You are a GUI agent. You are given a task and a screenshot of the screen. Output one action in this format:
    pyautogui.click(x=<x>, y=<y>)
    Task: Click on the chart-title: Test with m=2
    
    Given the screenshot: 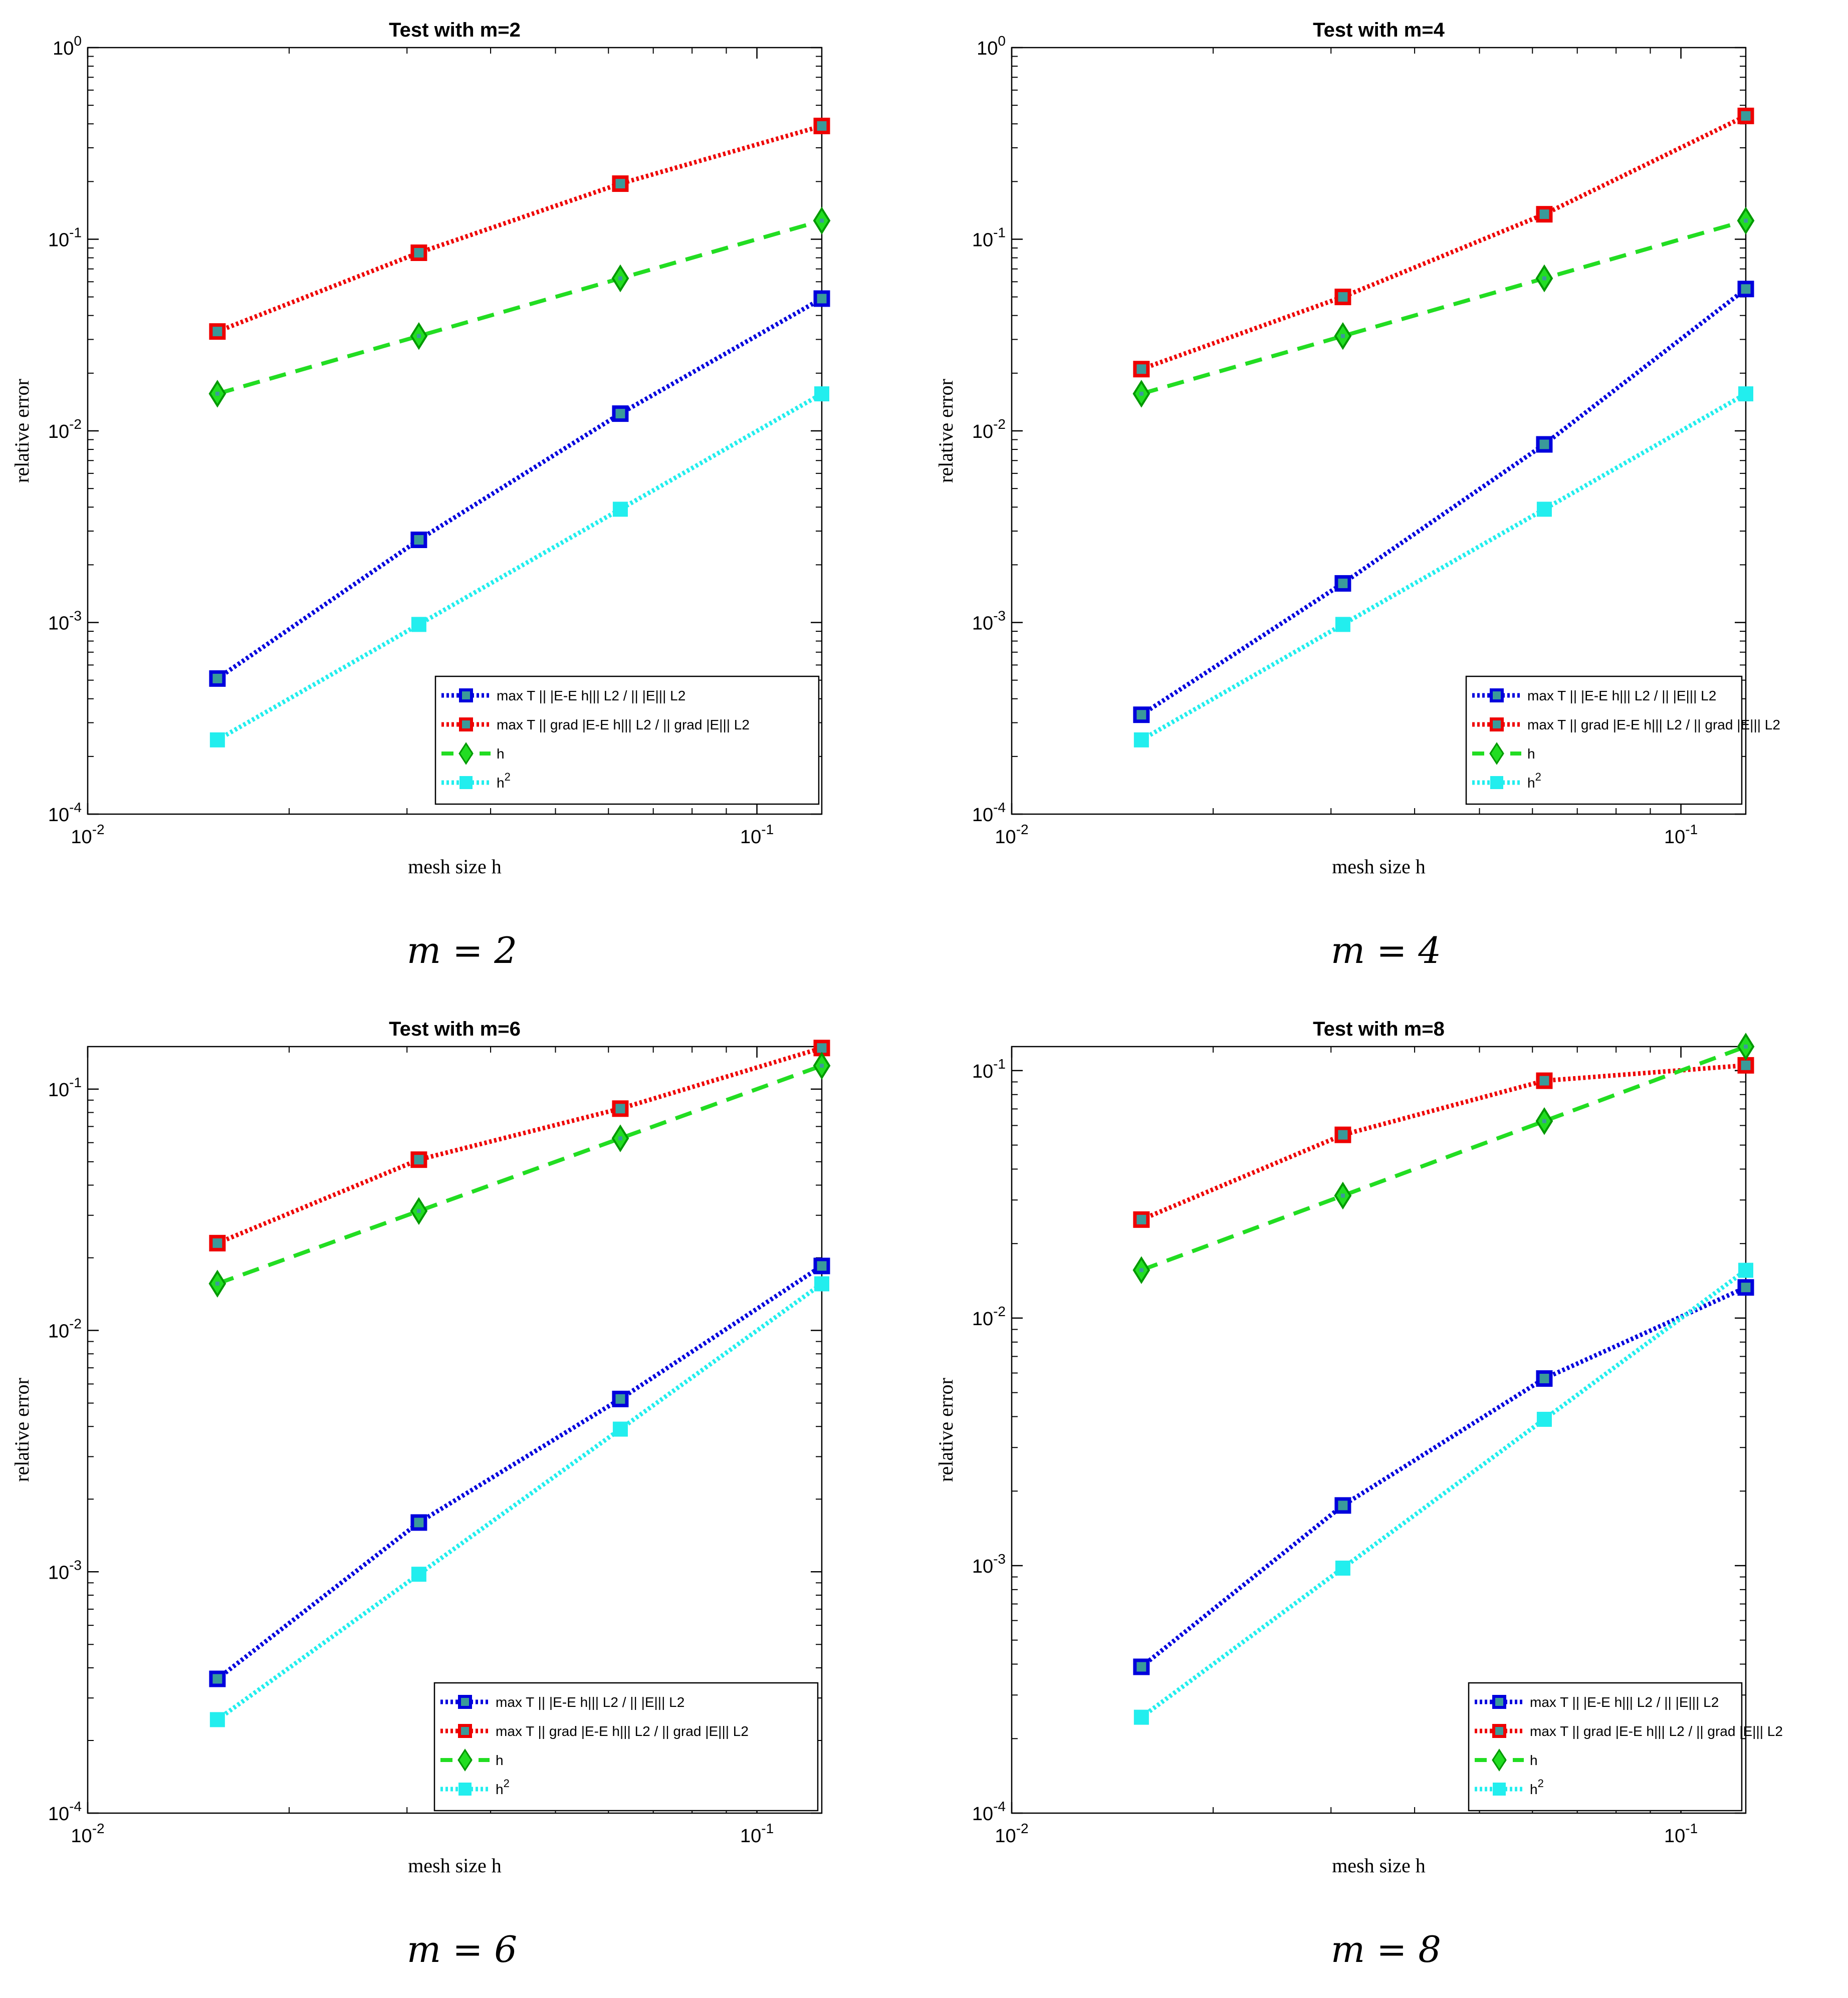 What is the action you would take?
    pyautogui.click(x=455, y=30)
    